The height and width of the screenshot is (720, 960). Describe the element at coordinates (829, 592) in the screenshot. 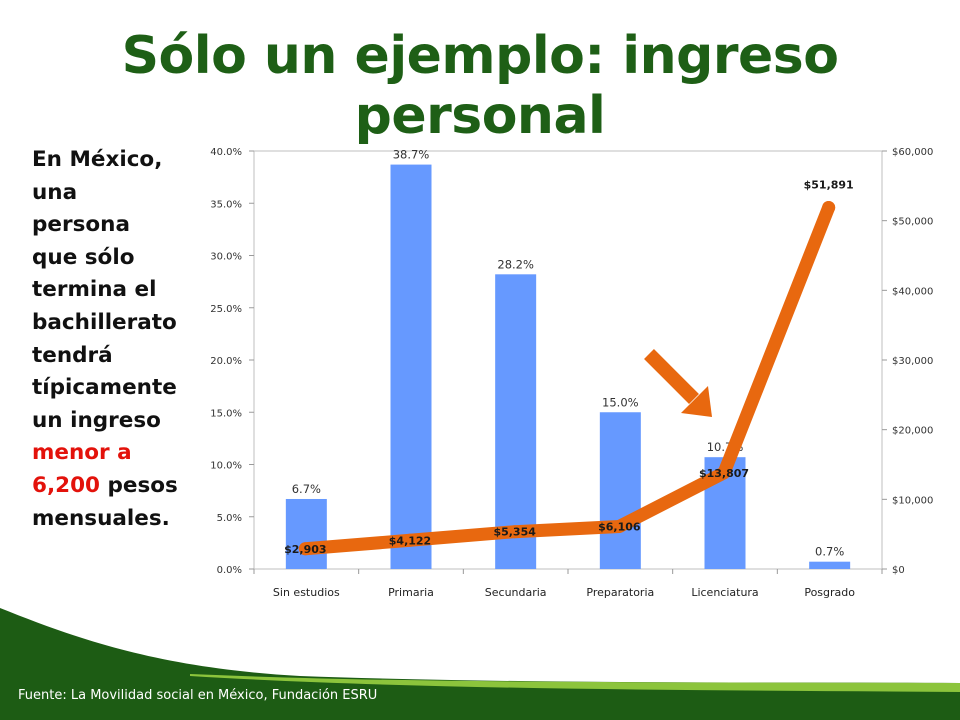

I see `x-tick-label: Posgrado` at that location.